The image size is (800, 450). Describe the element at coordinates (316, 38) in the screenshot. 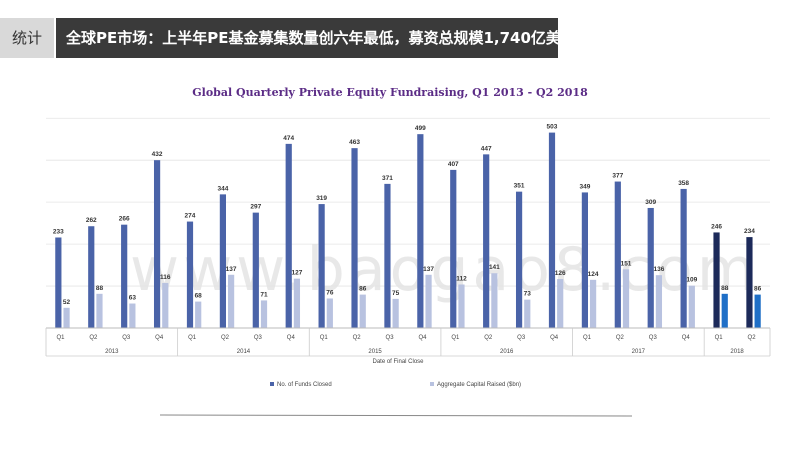

I see `page-title: 全球PE市场：上半年PE基金募集数量创六年最低，募资总规模1,740亿美元` at that location.